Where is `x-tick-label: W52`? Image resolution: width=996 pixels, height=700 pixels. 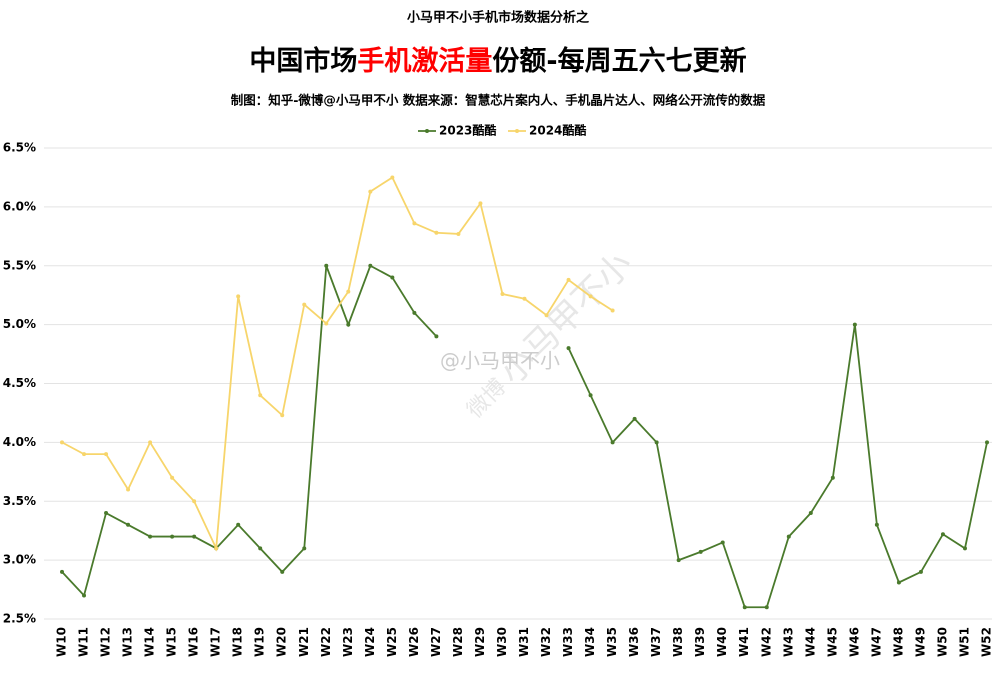
x-tick-label: W52 is located at coordinates (987, 642).